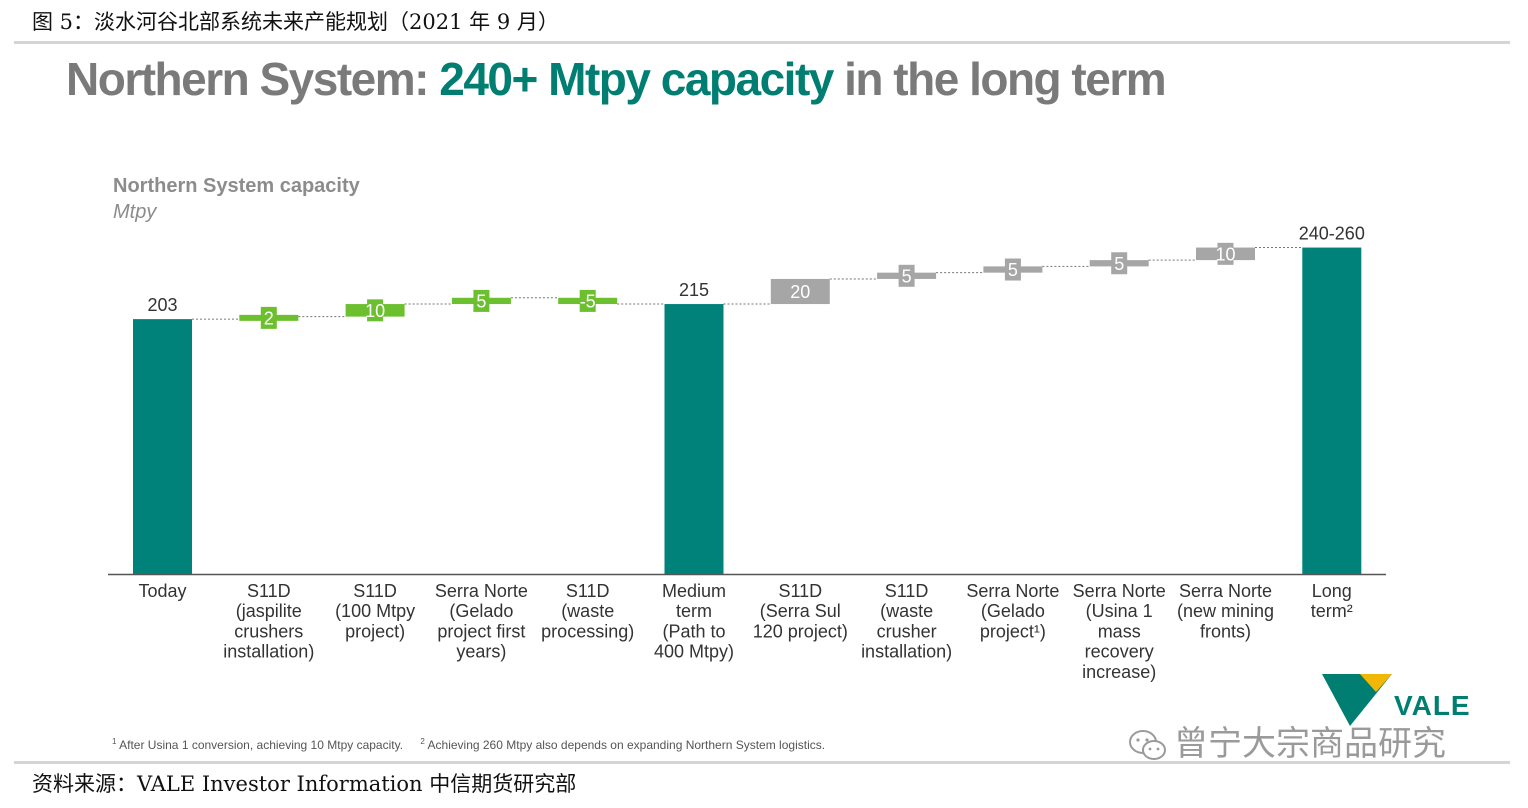 The height and width of the screenshot is (808, 1528). I want to click on category-label-2: S11D (100 Mtpy project), so click(375, 611).